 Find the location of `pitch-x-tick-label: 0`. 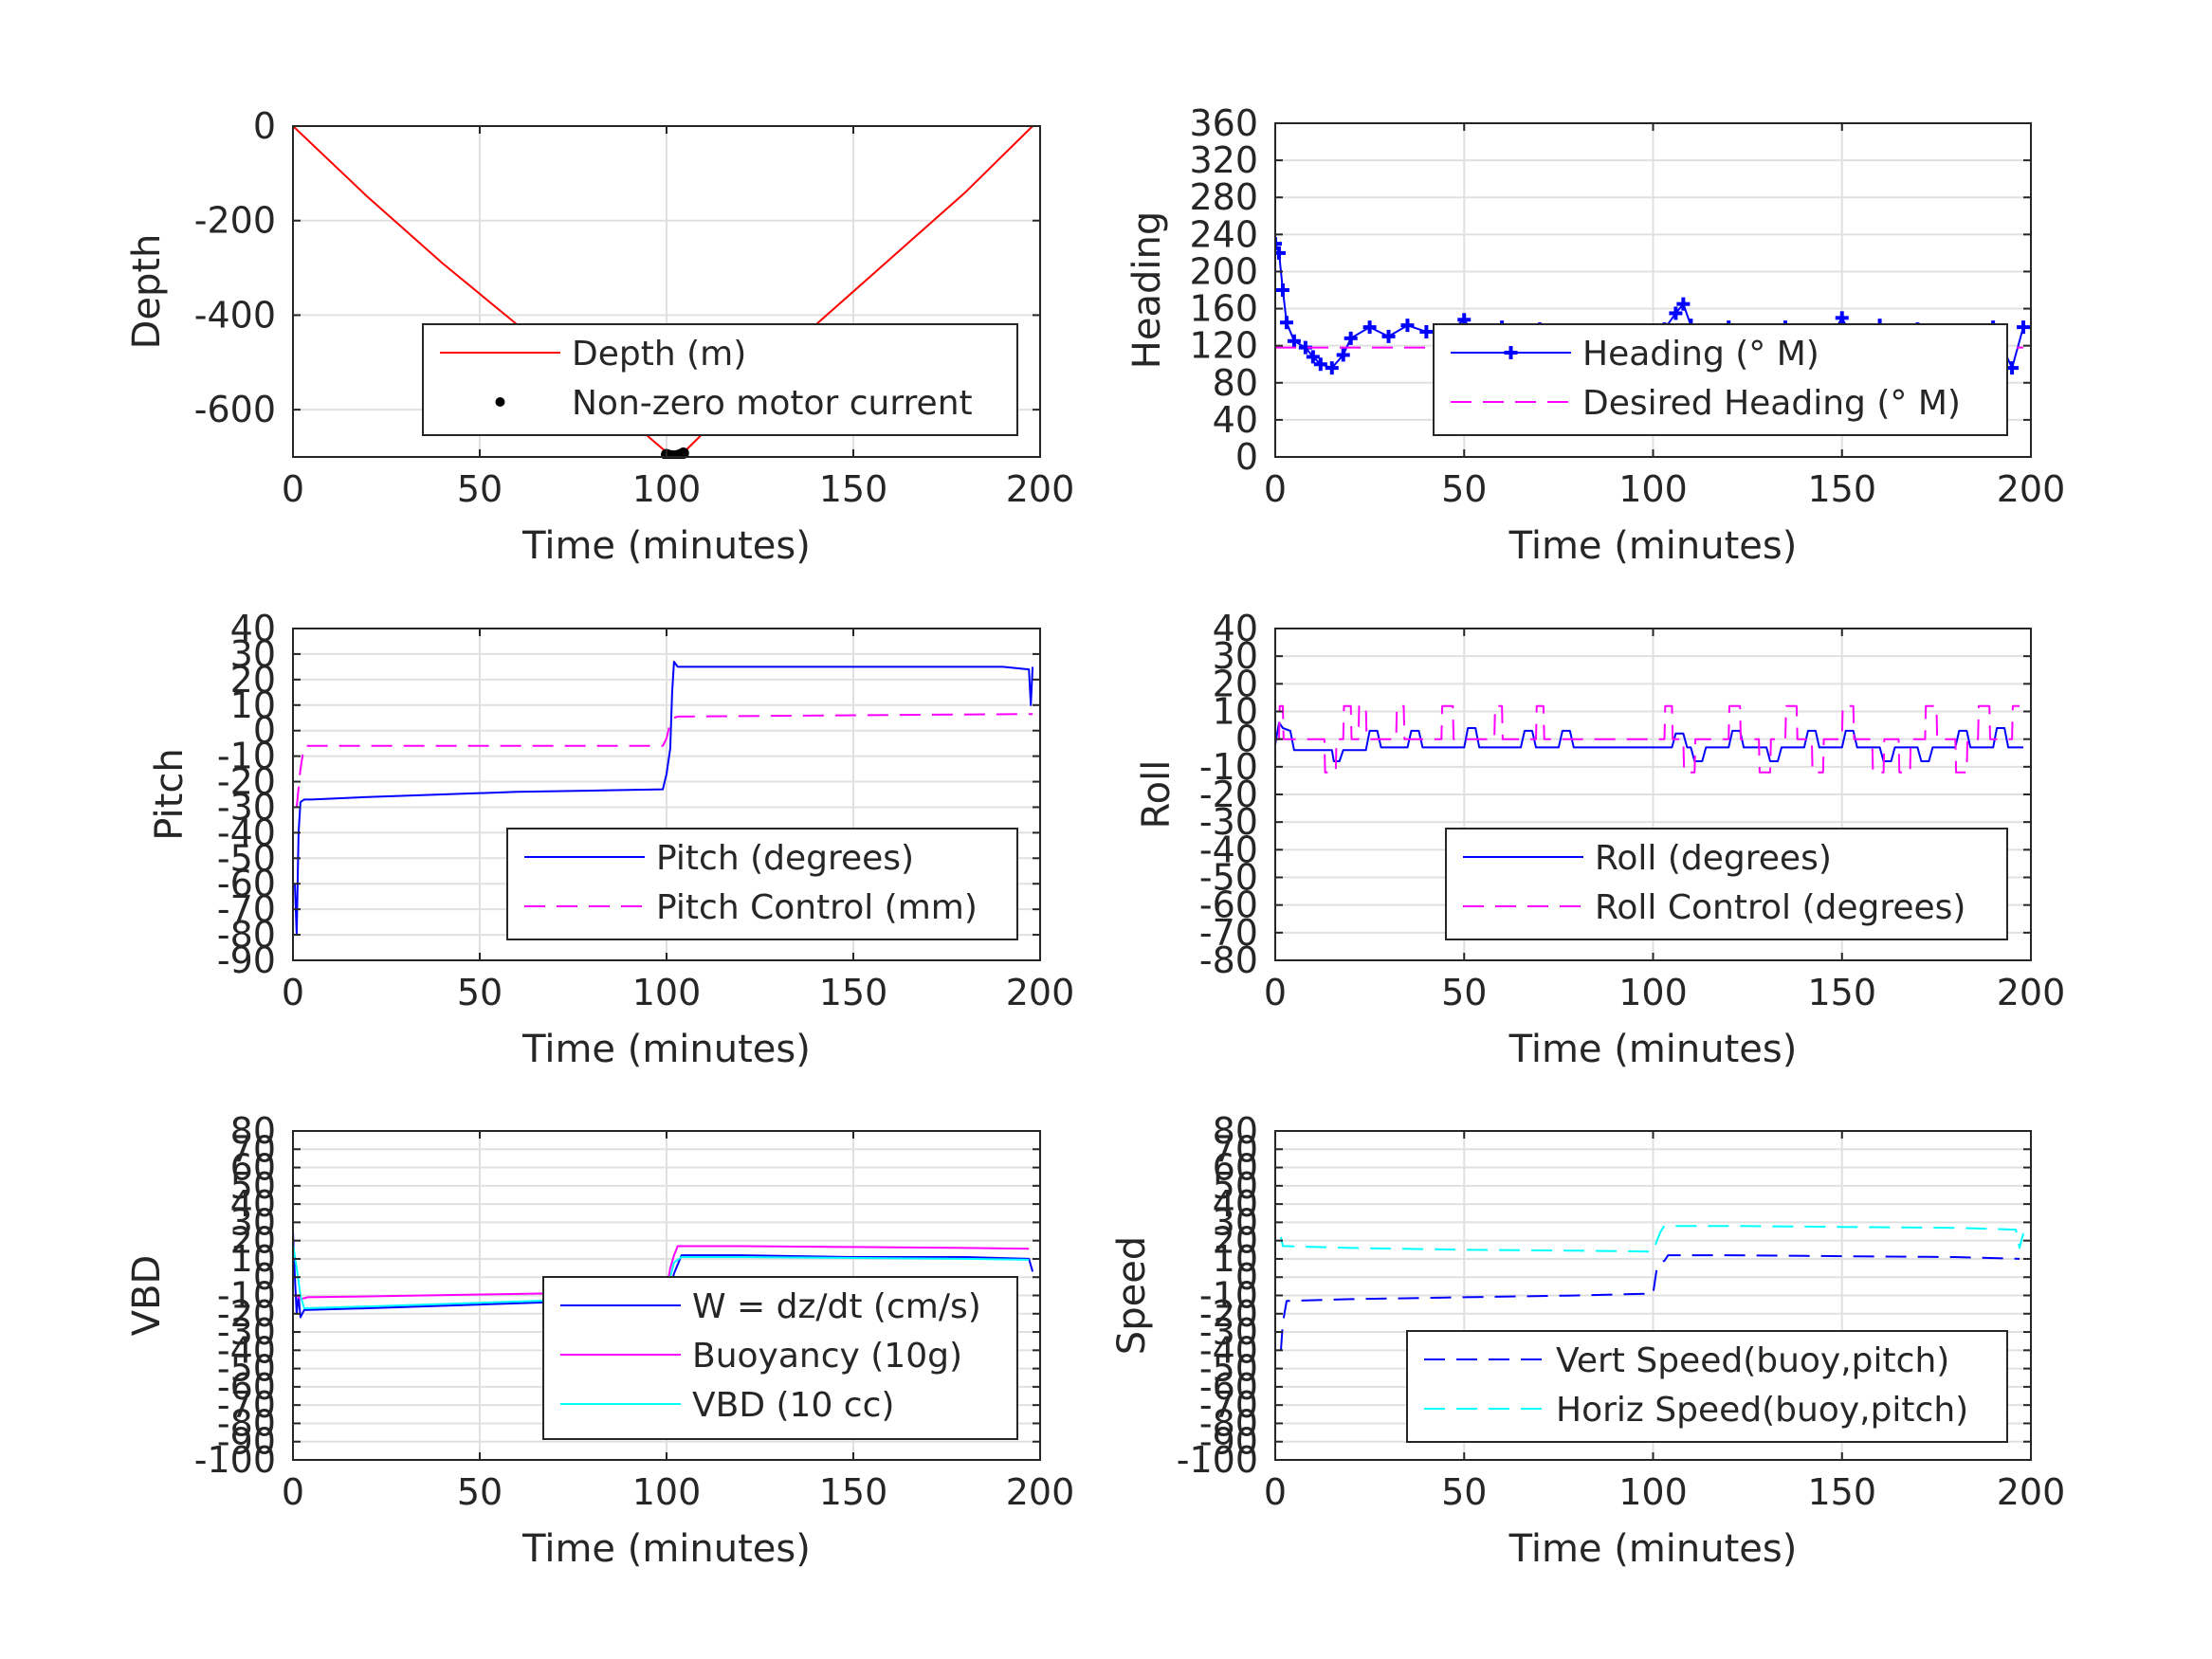

pitch-x-tick-label: 0 is located at coordinates (293, 992).